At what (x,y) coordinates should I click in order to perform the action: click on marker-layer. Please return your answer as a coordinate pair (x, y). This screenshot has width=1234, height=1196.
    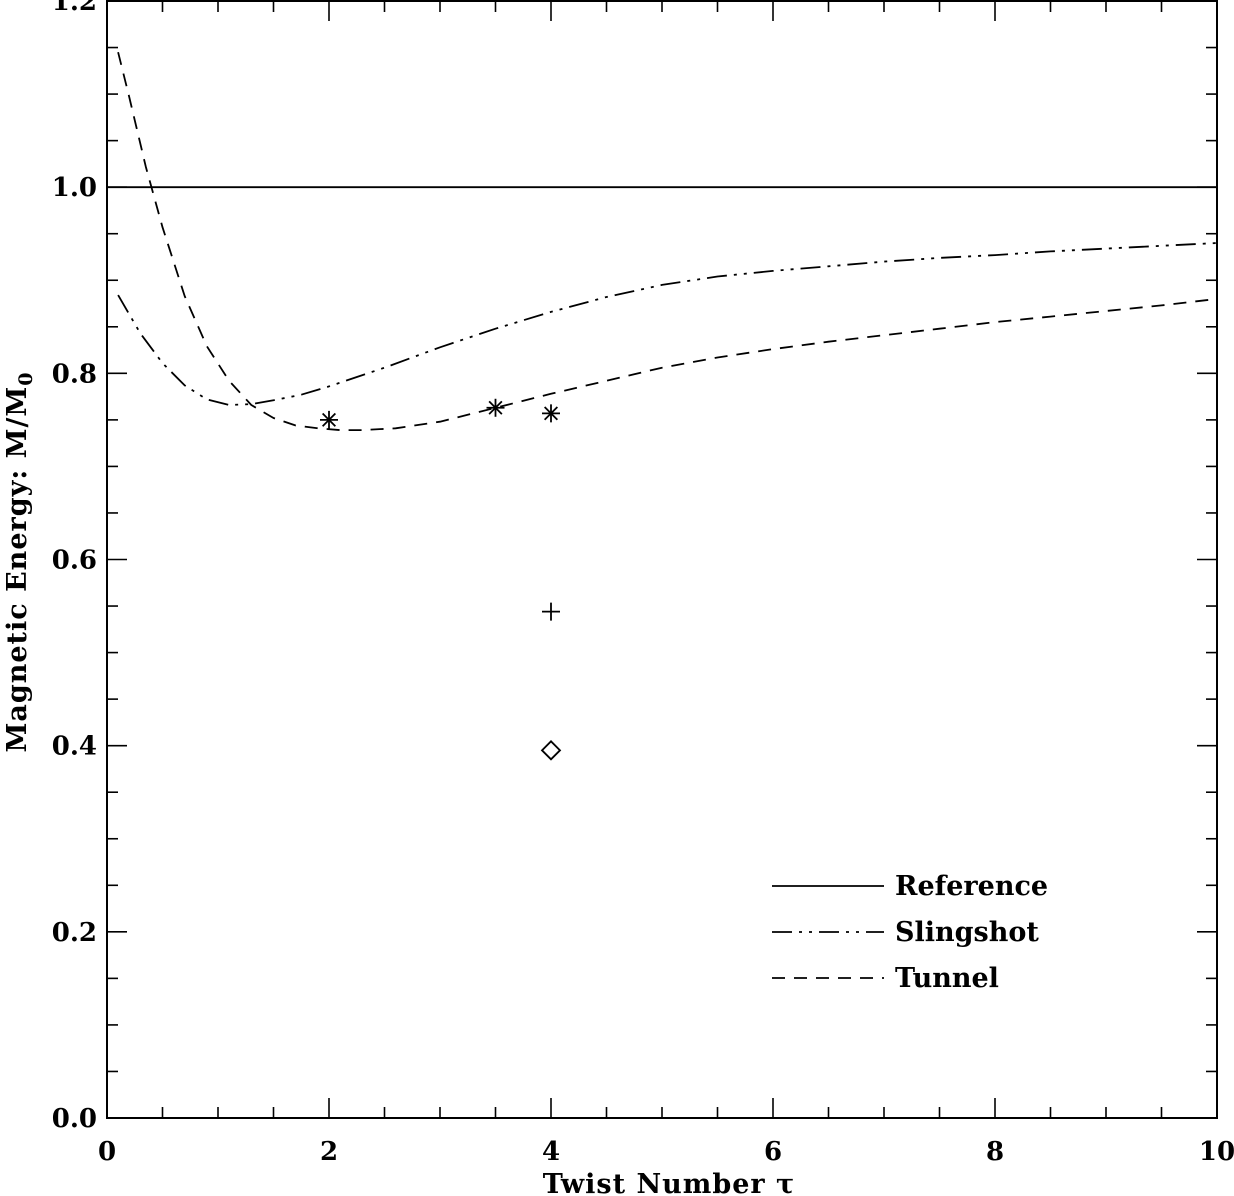
    Looking at the image, I should click on (441, 579).